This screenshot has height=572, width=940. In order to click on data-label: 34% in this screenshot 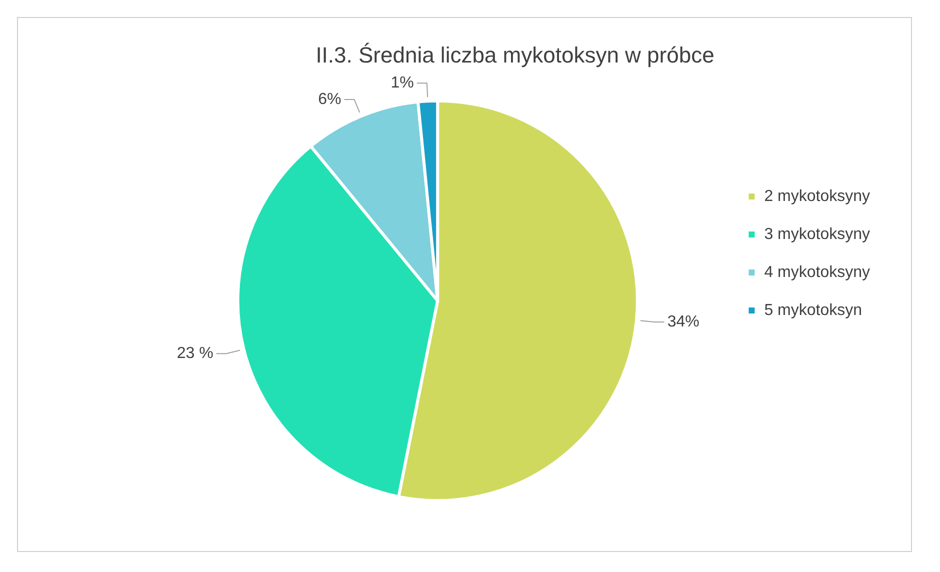, I will do `click(683, 321)`.